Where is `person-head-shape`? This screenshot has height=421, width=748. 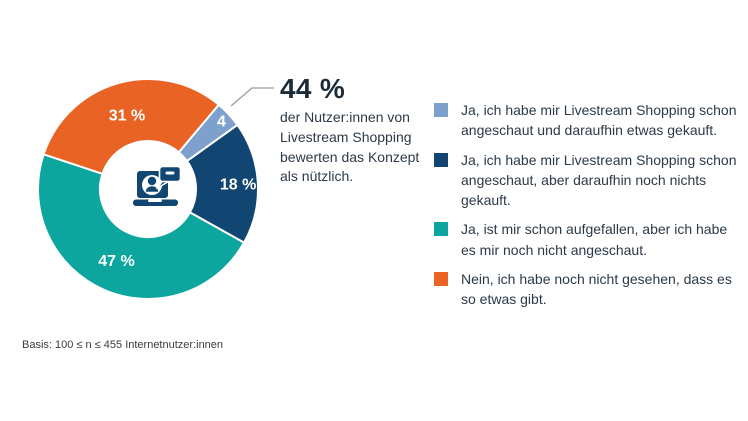 person-head-shape is located at coordinates (152, 181).